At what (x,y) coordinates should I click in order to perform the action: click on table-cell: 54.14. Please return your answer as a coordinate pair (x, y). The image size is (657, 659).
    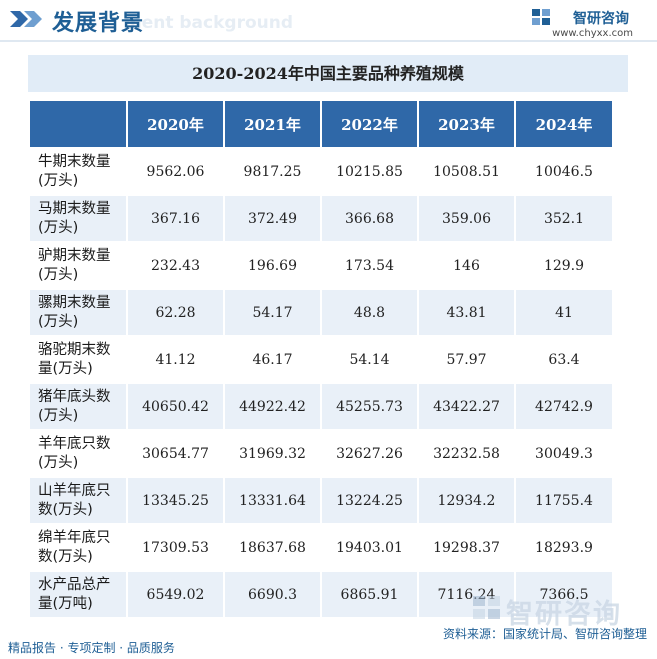
    Looking at the image, I should click on (369, 359).